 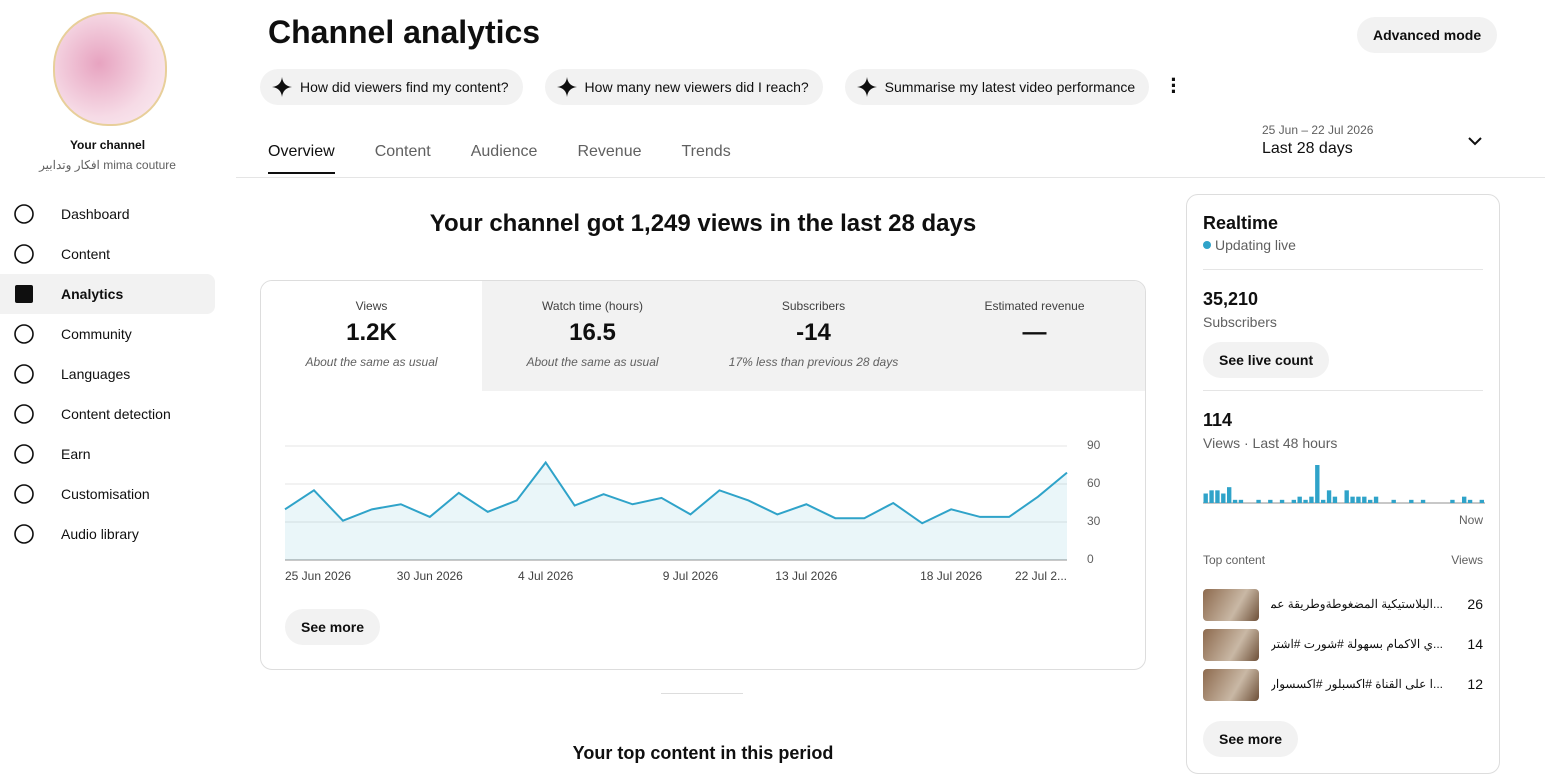 I want to click on realtime-chart, so click(x=1344, y=484).